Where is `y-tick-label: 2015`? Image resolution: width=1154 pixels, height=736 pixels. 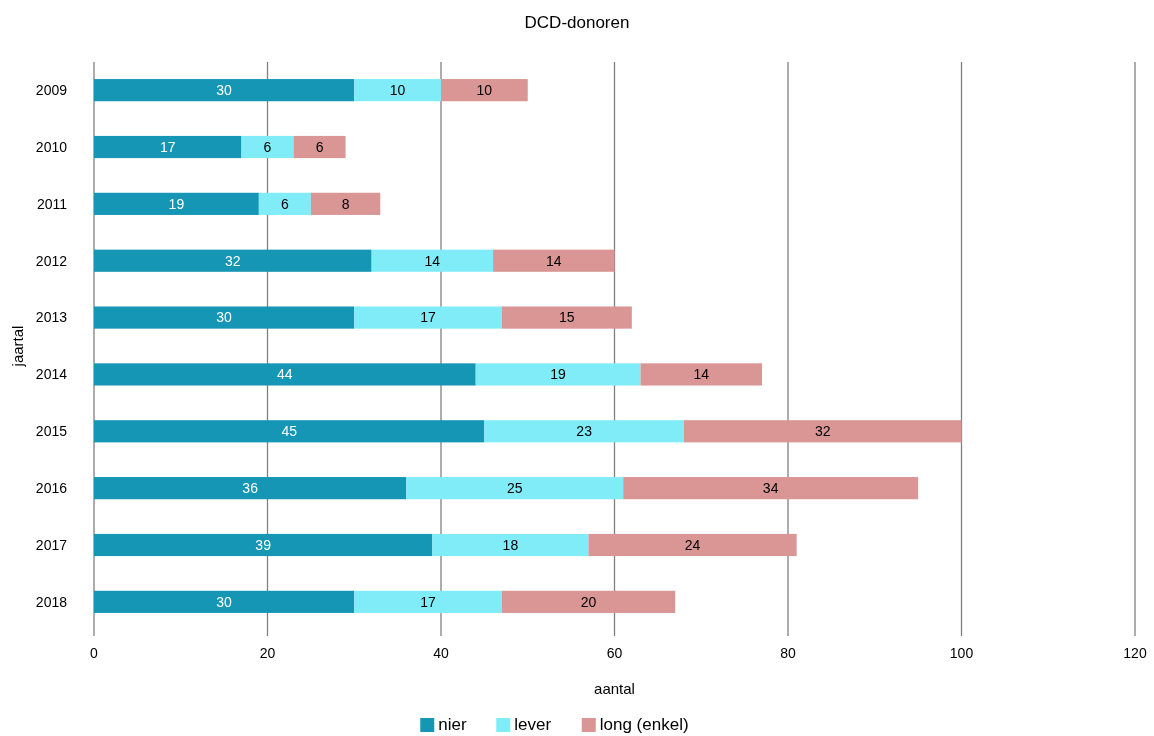 y-tick-label: 2015 is located at coordinates (51, 431).